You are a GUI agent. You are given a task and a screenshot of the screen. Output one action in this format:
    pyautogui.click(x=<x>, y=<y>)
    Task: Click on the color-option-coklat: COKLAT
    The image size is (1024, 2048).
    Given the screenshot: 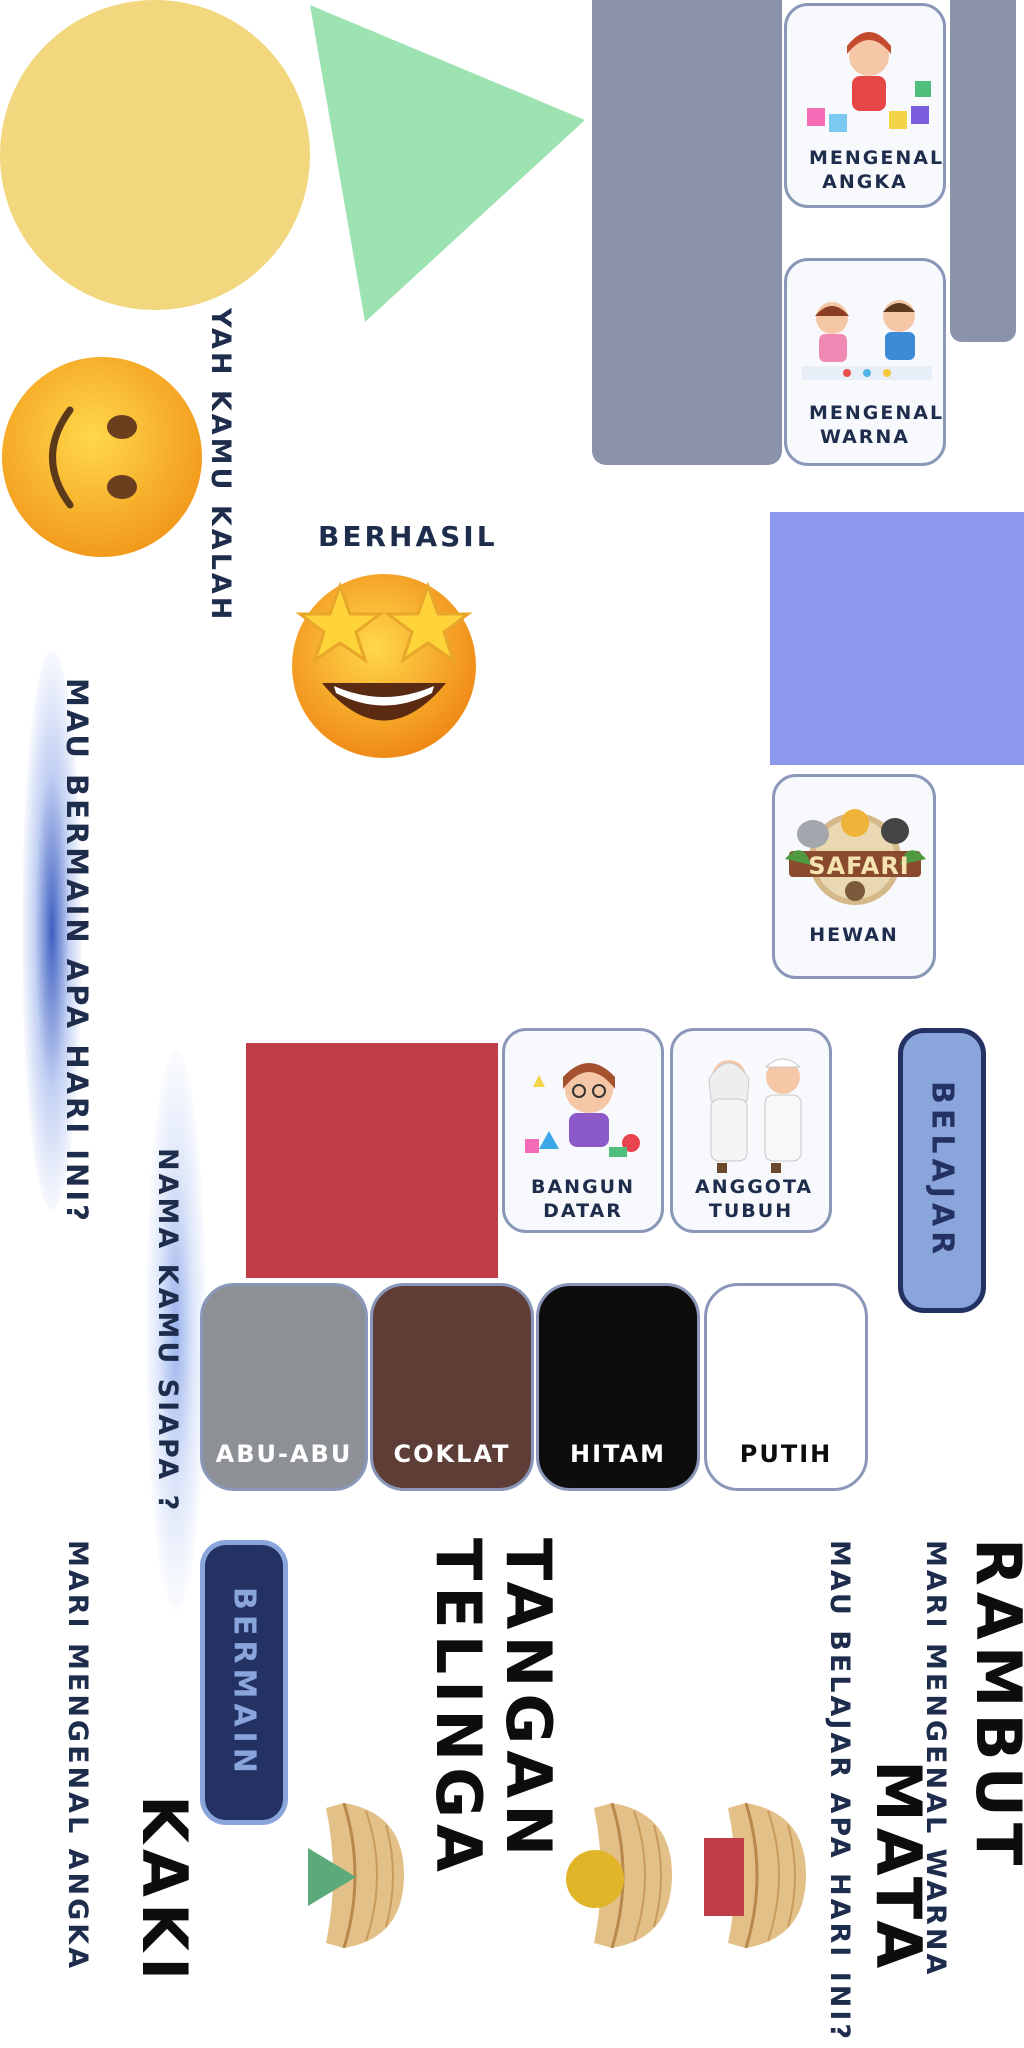 What is the action you would take?
    pyautogui.click(x=452, y=1387)
    